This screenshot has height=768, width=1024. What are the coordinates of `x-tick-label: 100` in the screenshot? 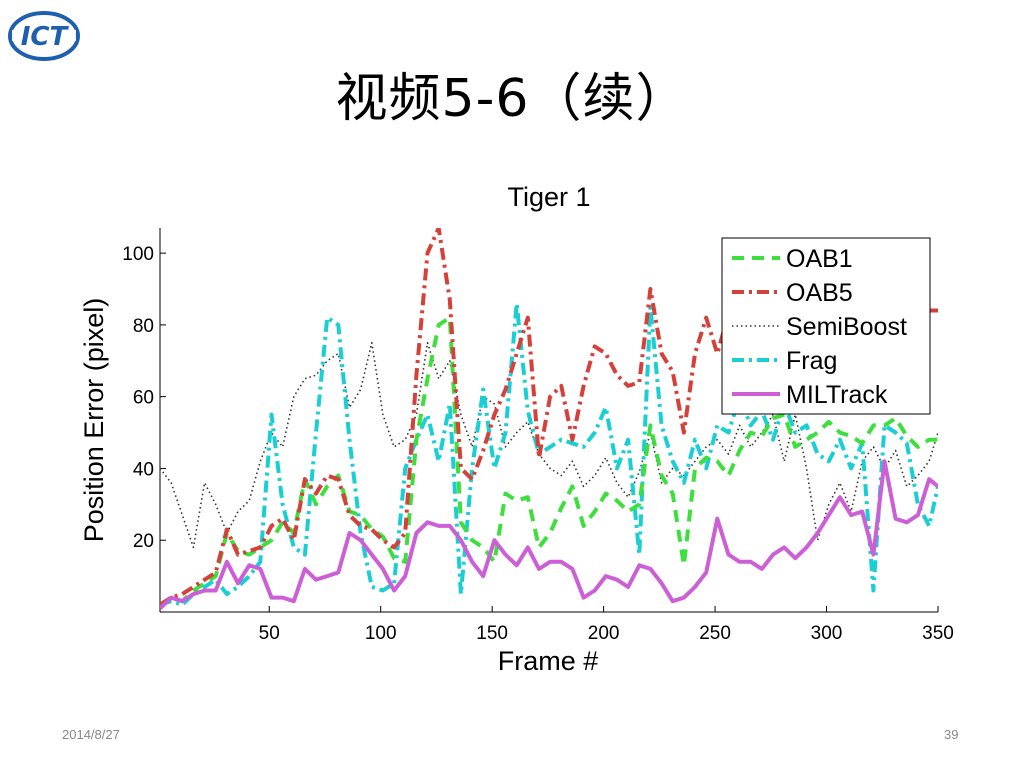 It's located at (381, 633).